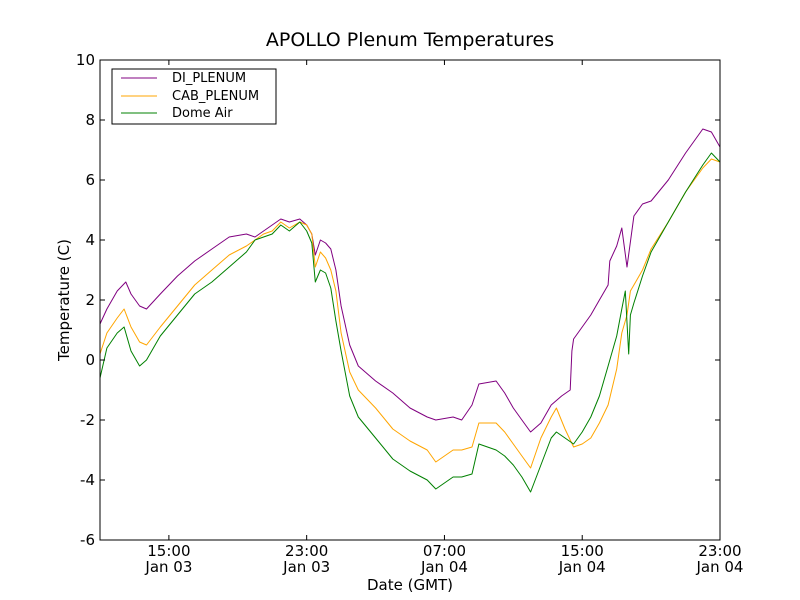  I want to click on x-axis-label: Date (GMT), so click(410, 585).